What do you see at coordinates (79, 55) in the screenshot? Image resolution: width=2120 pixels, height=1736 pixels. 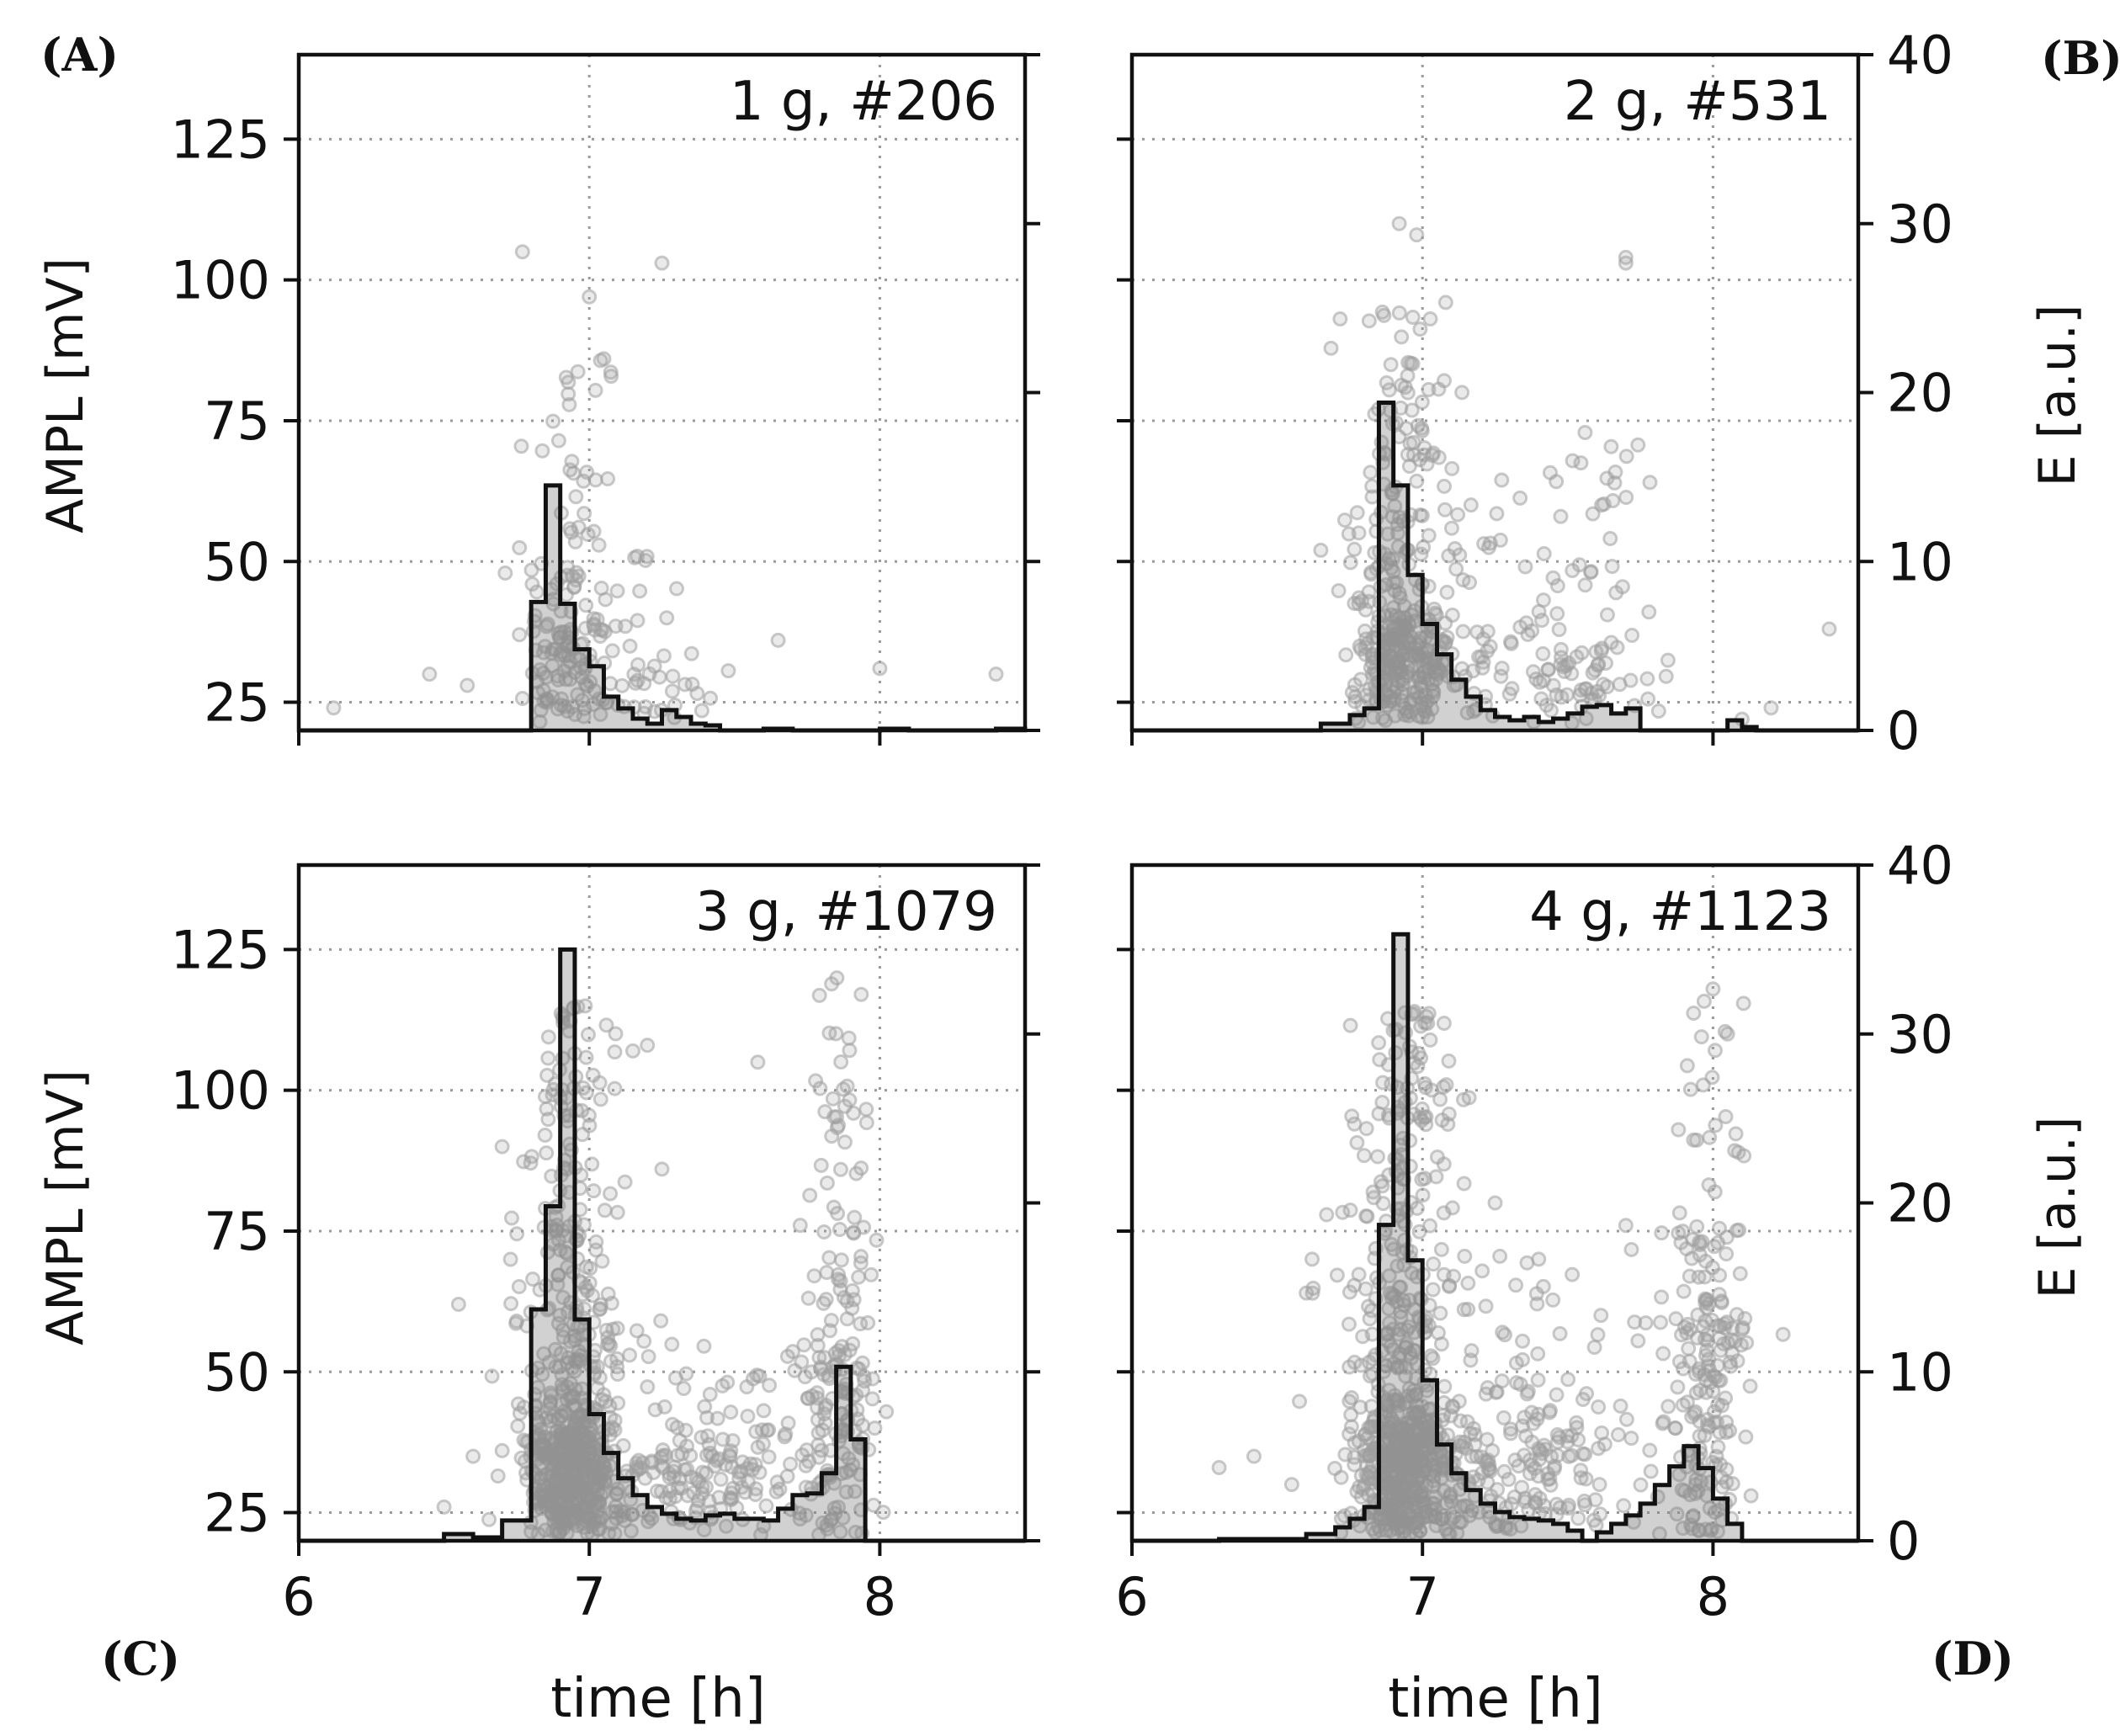 I see `panel-label-a: (A)` at bounding box center [79, 55].